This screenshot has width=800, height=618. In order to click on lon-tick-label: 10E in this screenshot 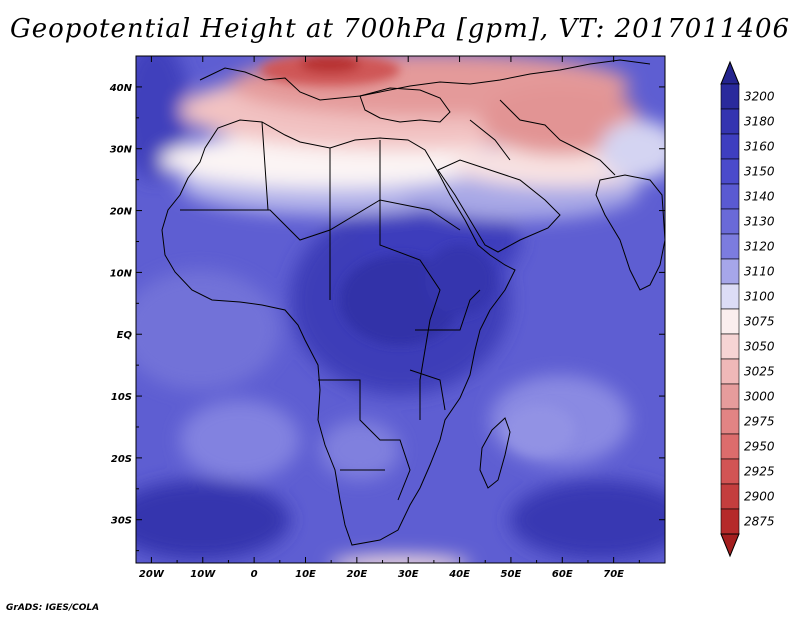, I will do `click(305, 574)`.